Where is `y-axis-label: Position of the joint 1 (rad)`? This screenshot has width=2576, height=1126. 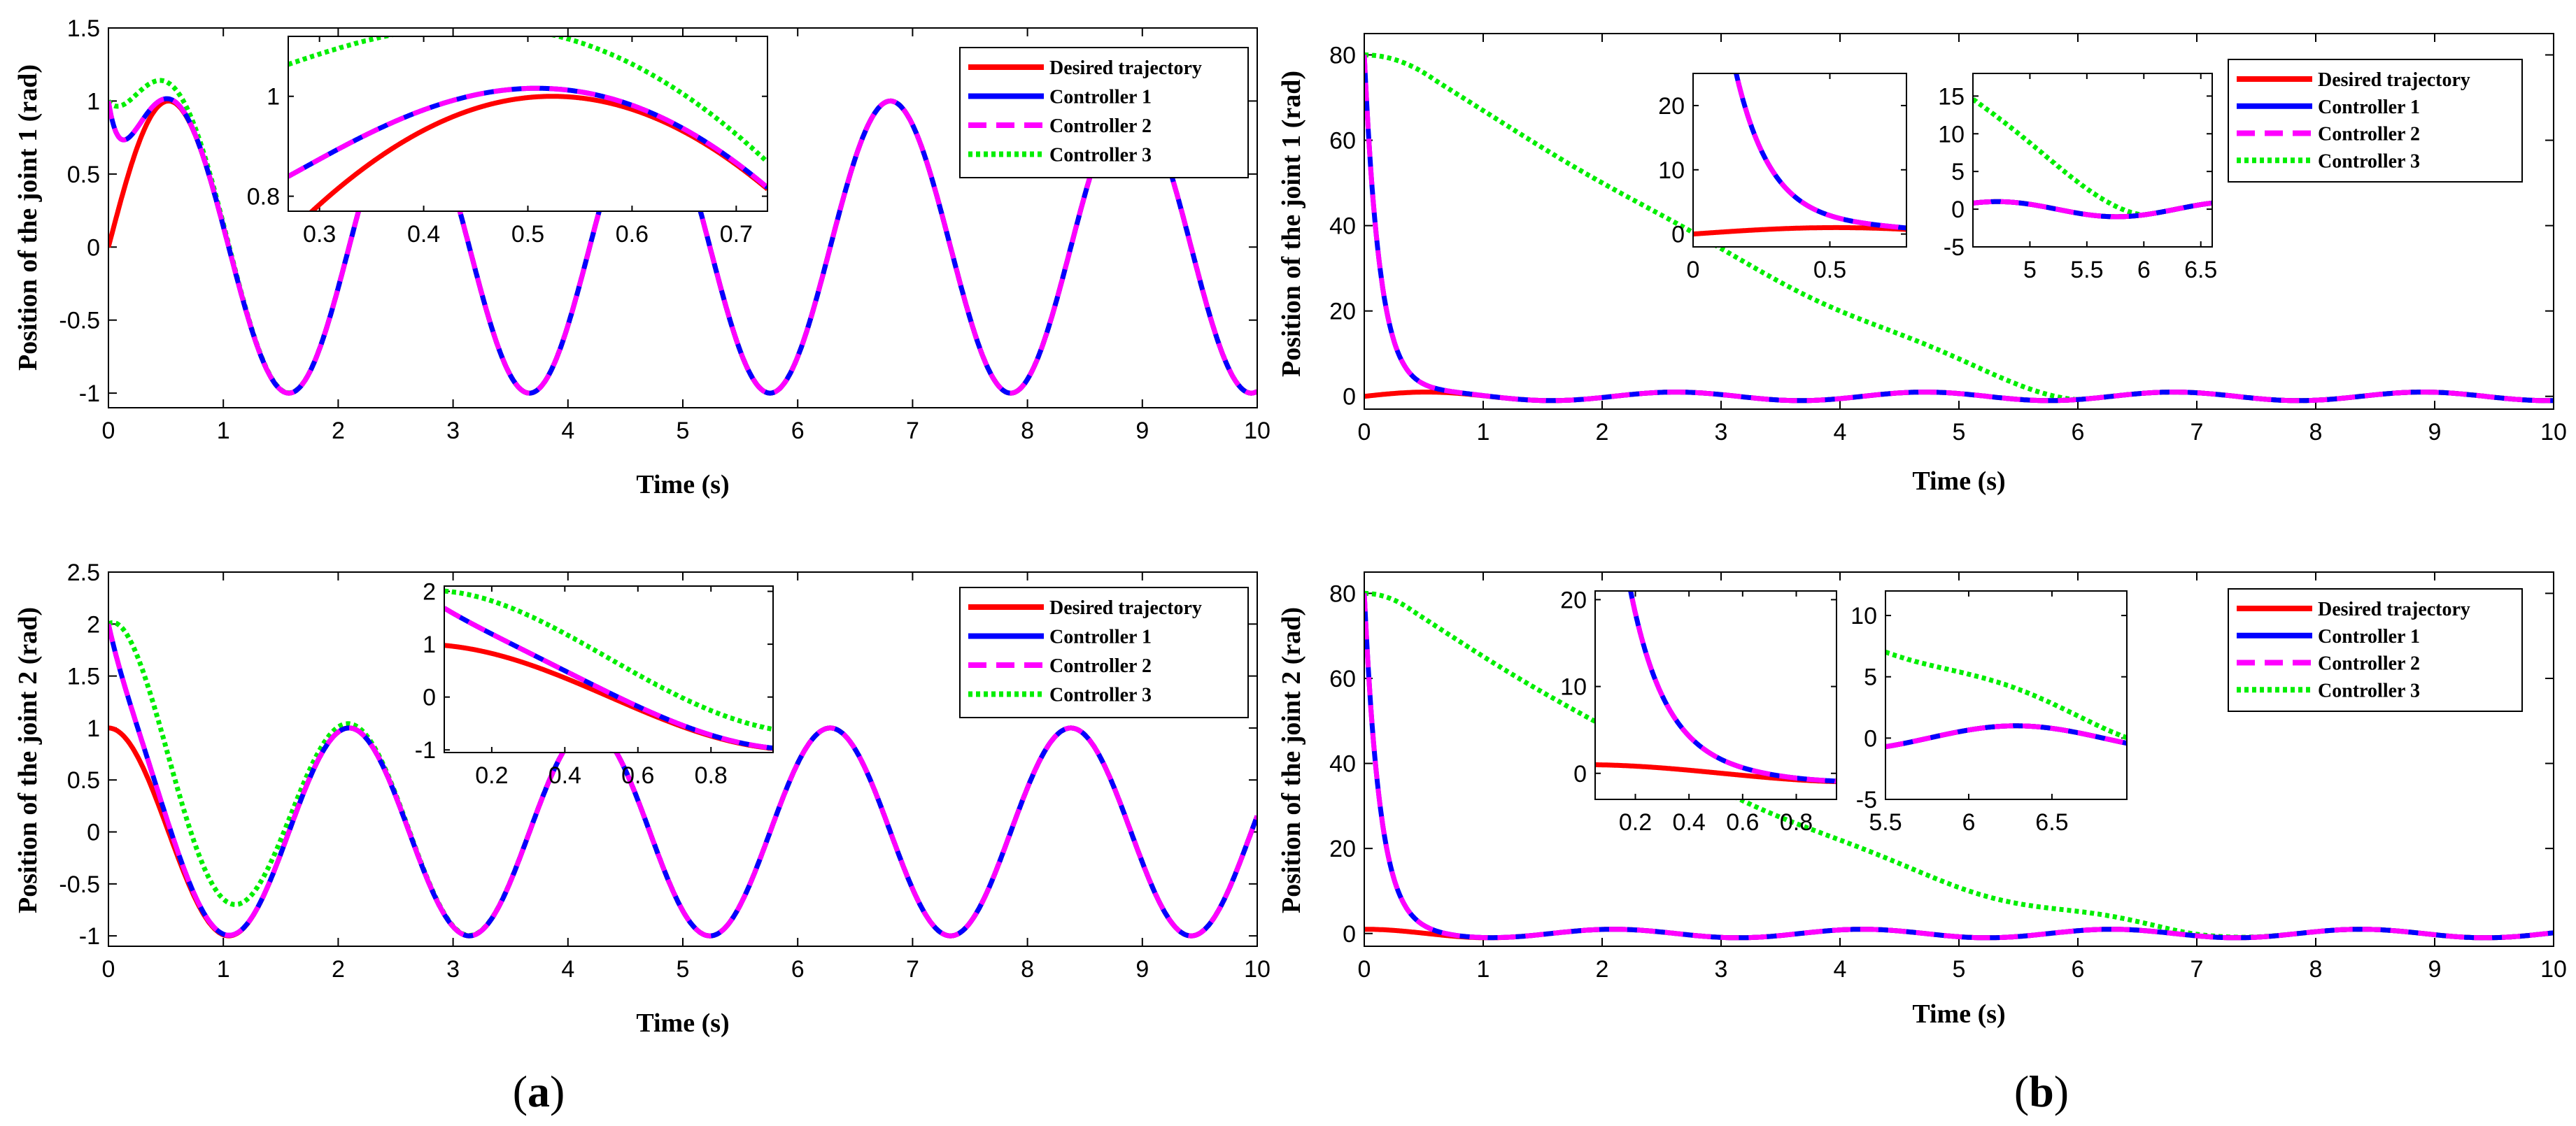
y-axis-label: Position of the joint 1 (rad) is located at coordinates (28, 218).